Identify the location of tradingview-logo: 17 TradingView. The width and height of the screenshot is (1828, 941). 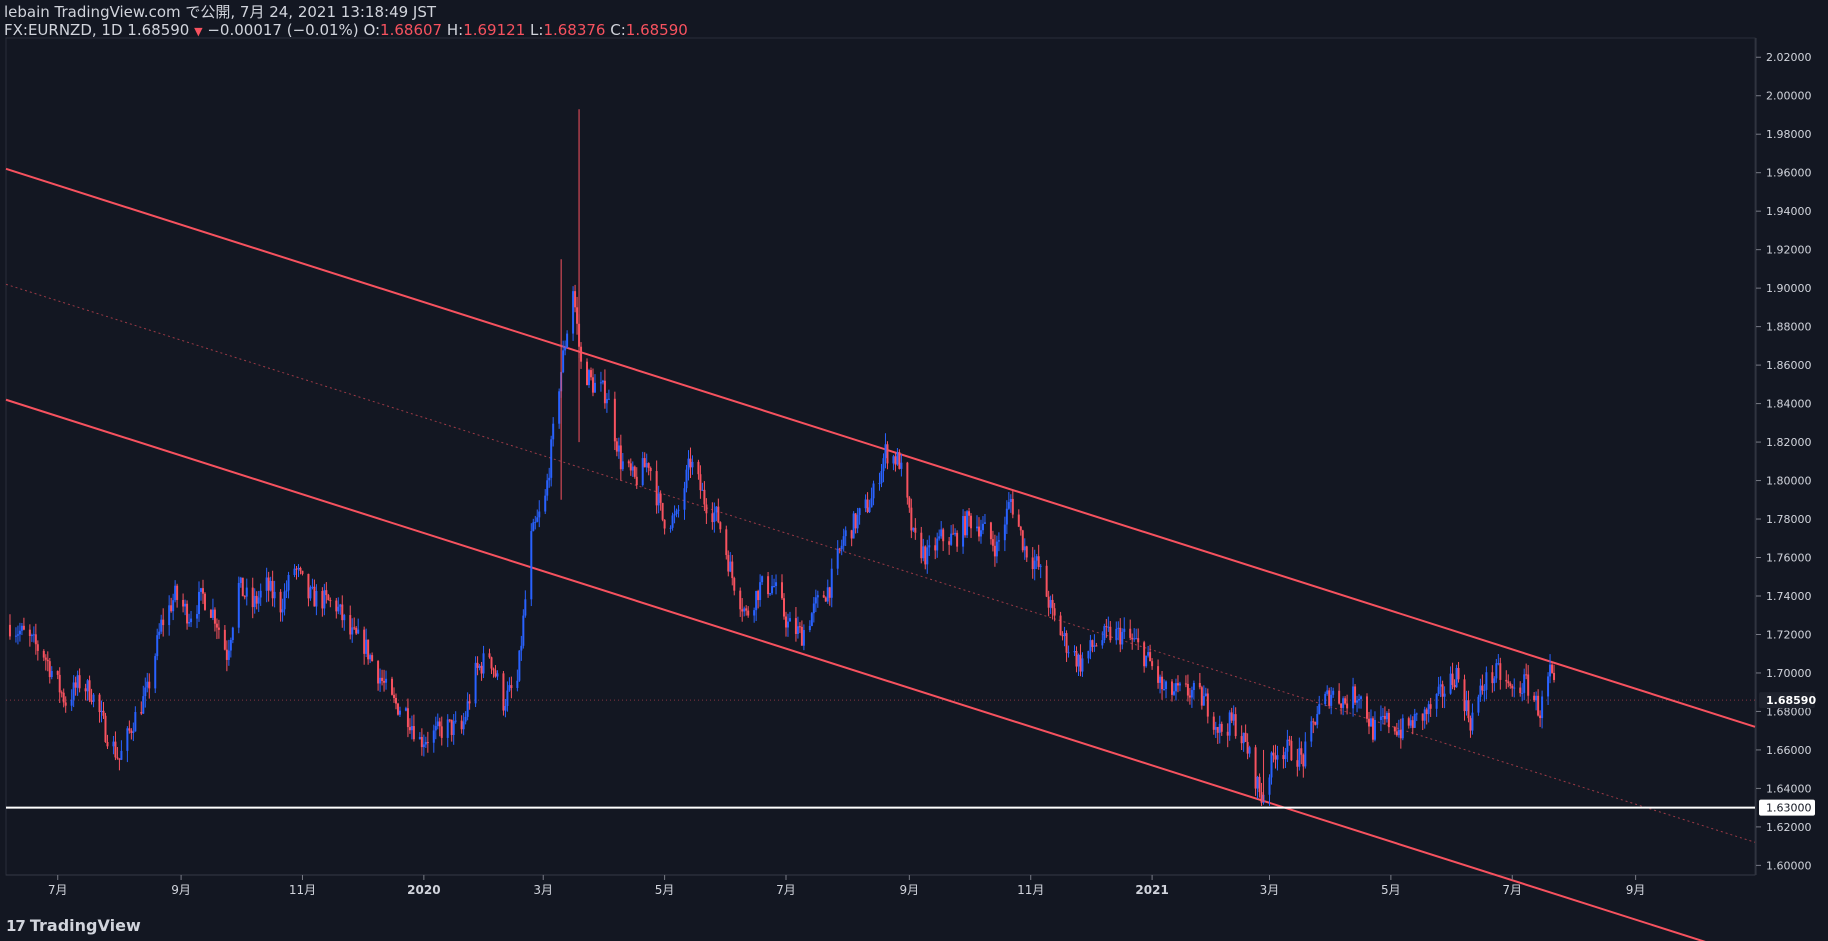
(73, 925).